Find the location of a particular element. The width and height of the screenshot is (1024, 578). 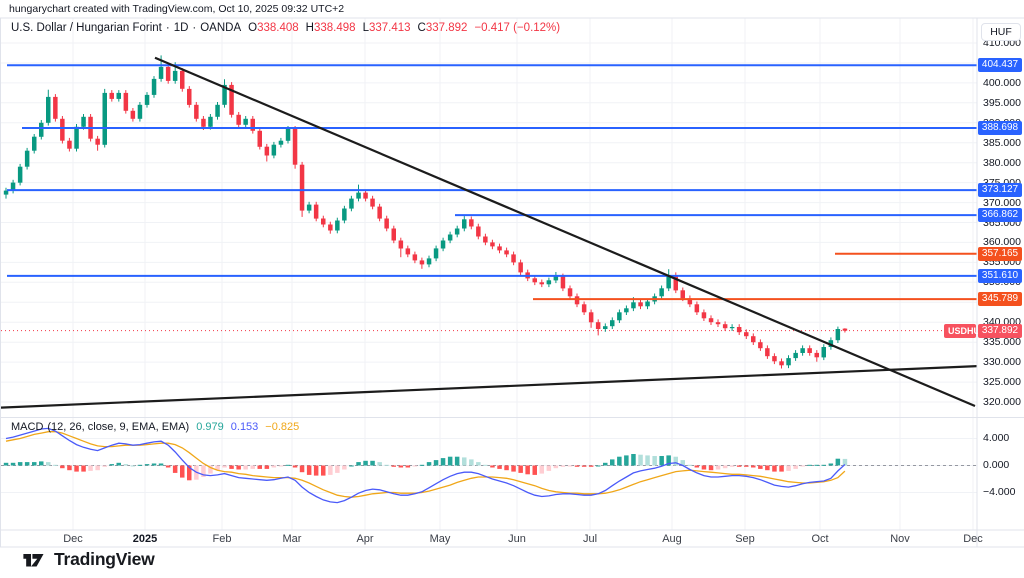

price-line-label: 345.789 is located at coordinates (1000, 299).